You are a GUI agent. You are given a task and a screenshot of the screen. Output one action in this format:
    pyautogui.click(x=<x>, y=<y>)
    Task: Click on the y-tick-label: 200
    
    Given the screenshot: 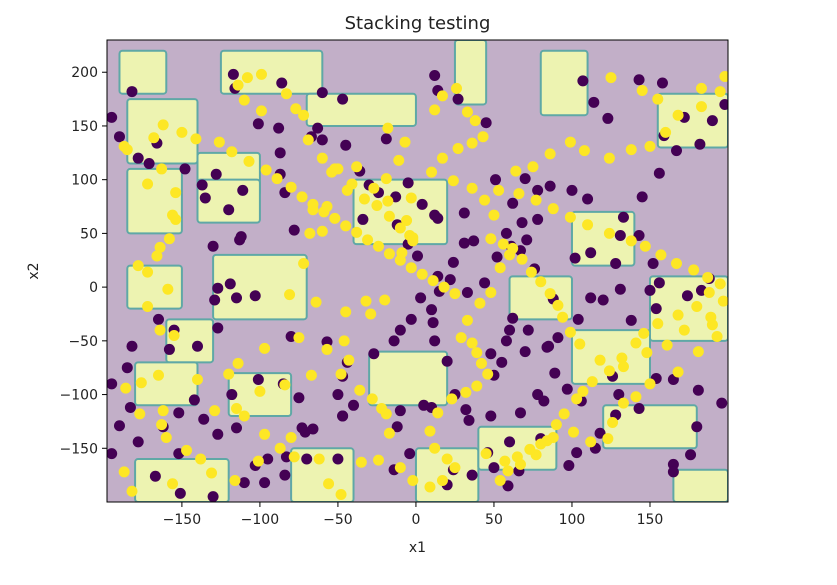 What is the action you would take?
    pyautogui.click(x=84, y=73)
    